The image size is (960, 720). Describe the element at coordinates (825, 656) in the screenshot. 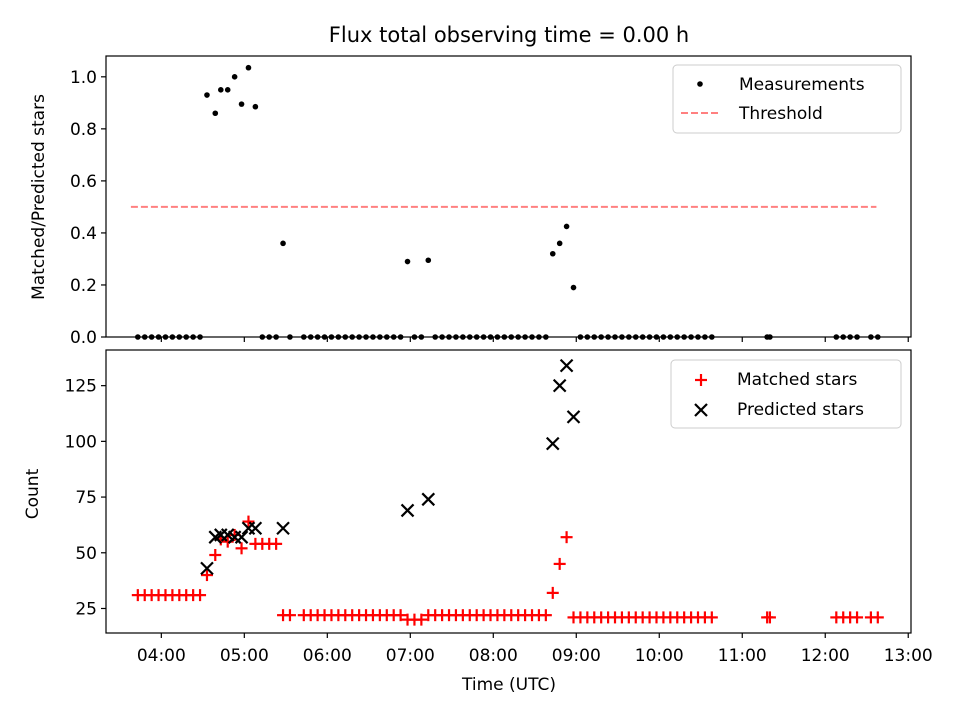

I see `x-tick-label: 12:00` at that location.